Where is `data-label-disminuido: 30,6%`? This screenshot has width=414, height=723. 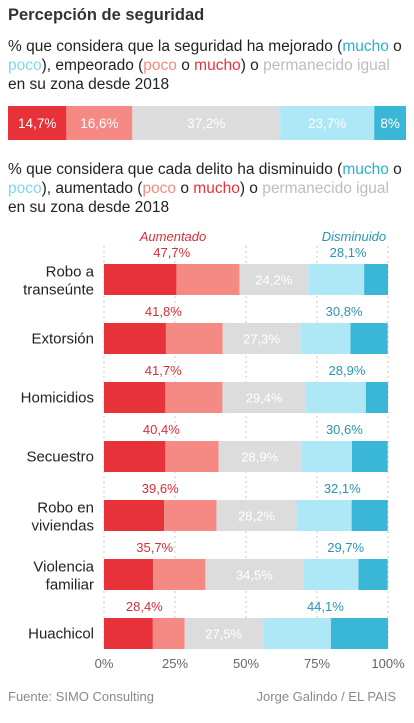 data-label-disminuido: 30,6% is located at coordinates (344, 429).